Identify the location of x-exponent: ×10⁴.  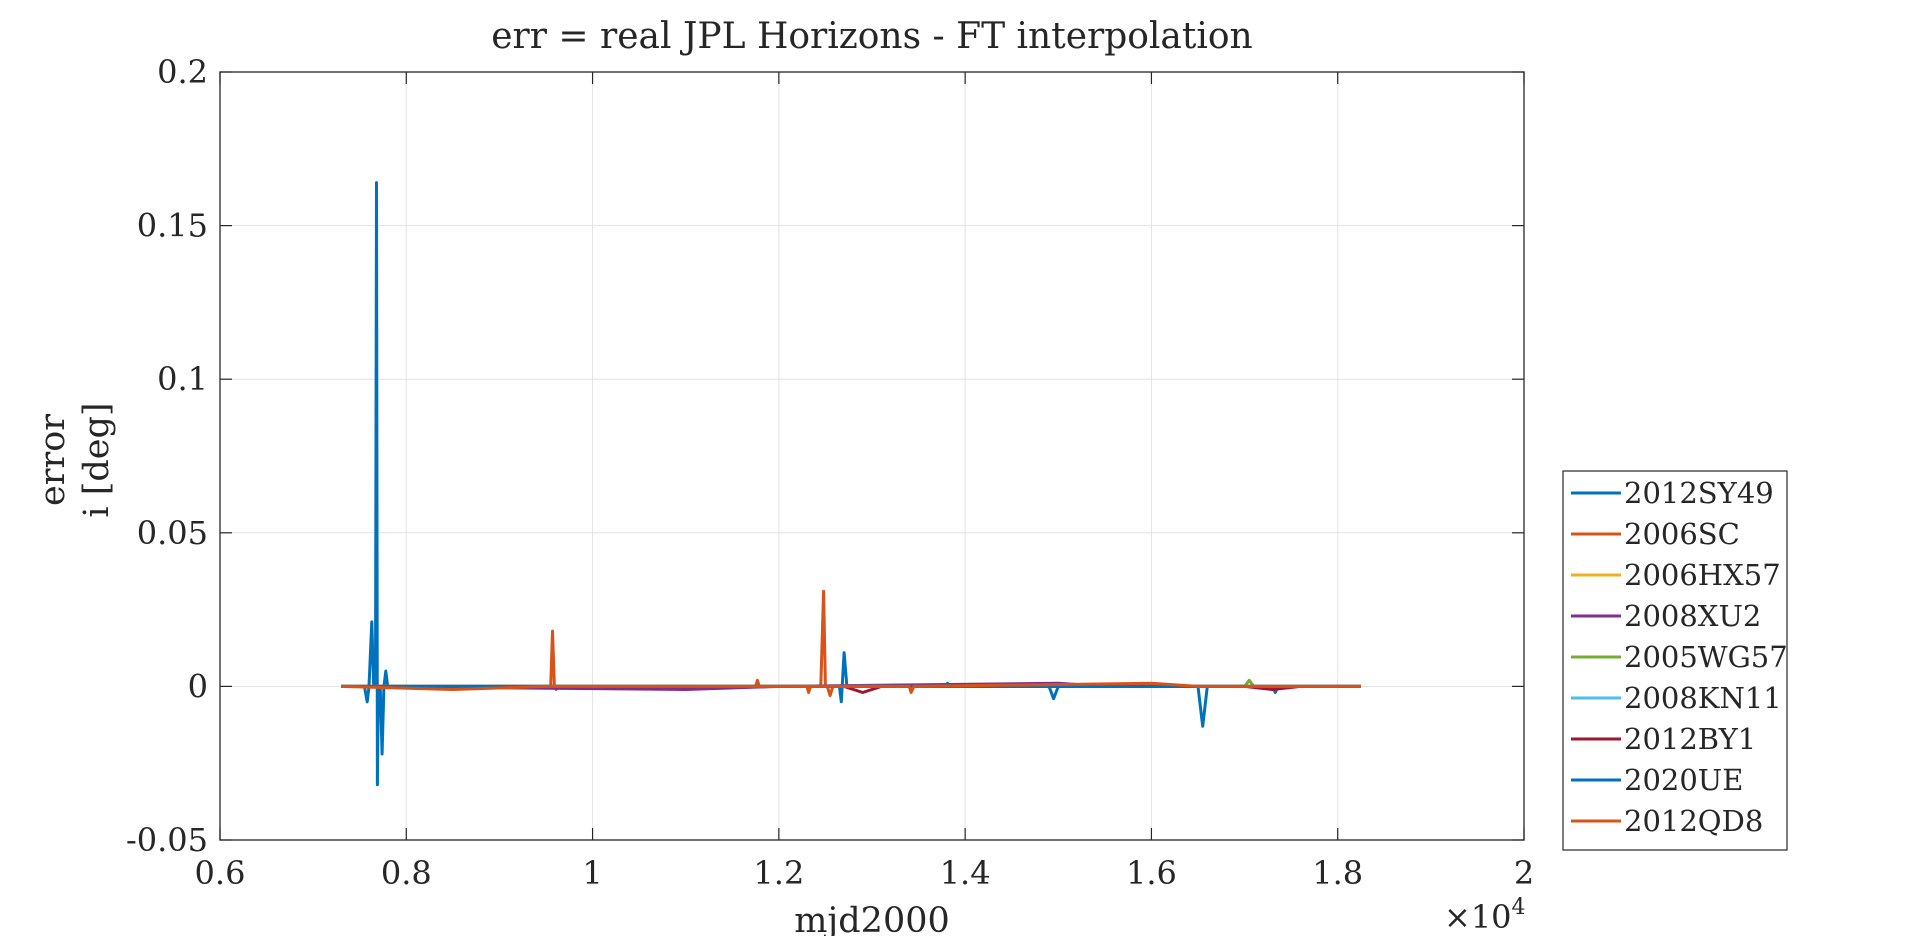
(1485, 915).